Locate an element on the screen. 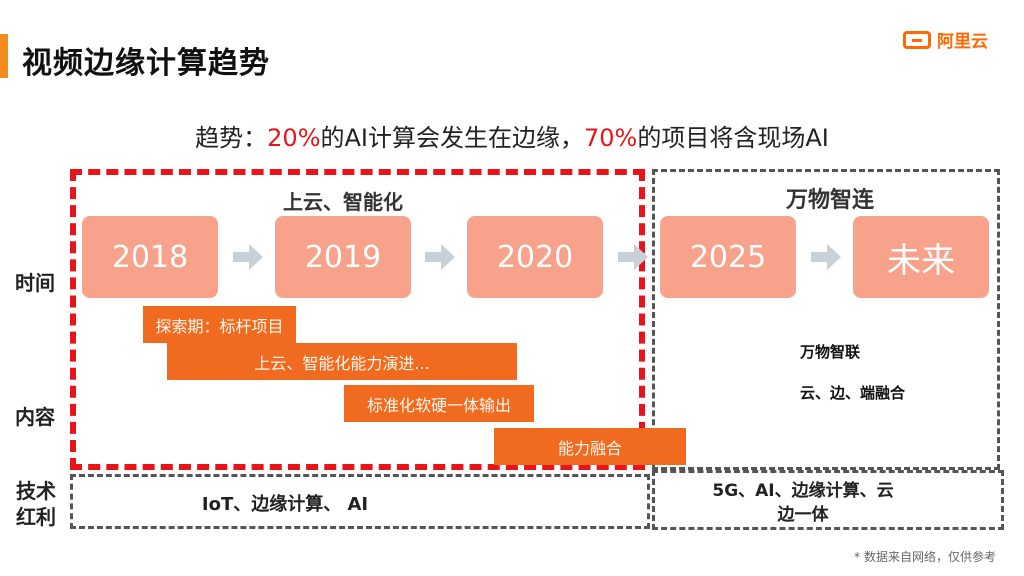 The height and width of the screenshot is (576, 1024). tech-left-text: IoT、边缘计算、 AI is located at coordinates (285, 504).